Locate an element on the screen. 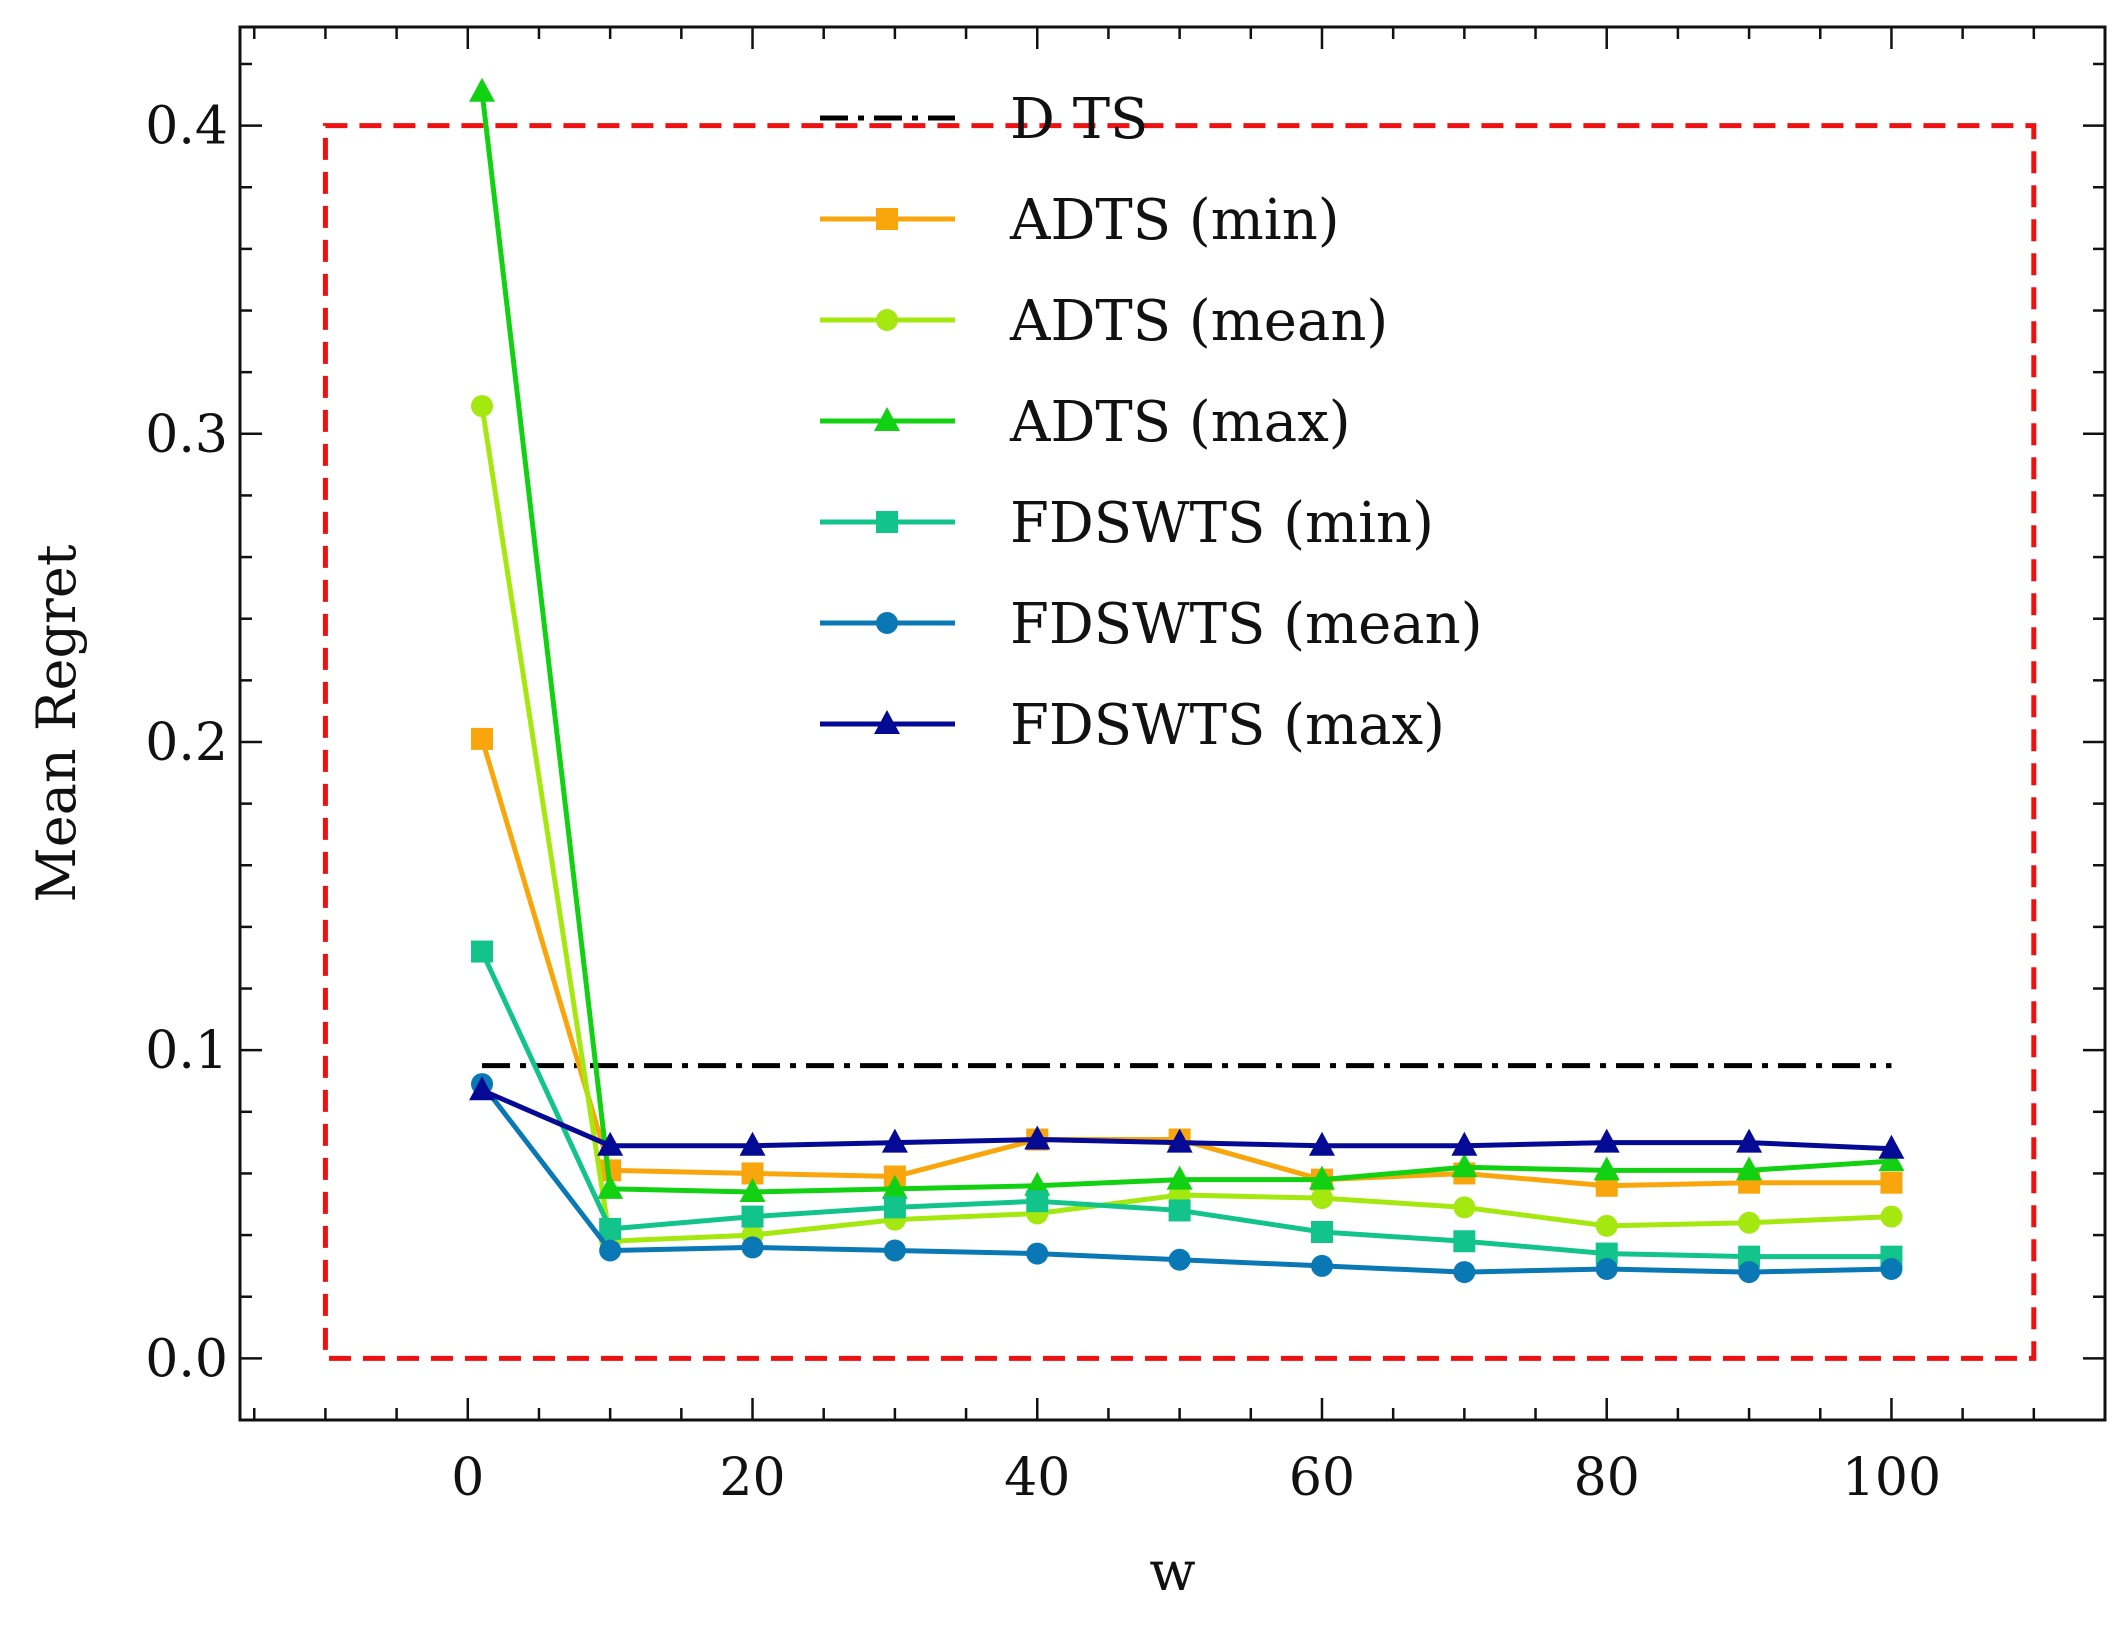 This screenshot has height=1627, width=2127. x-tick-label: 0 is located at coordinates (467, 1478).